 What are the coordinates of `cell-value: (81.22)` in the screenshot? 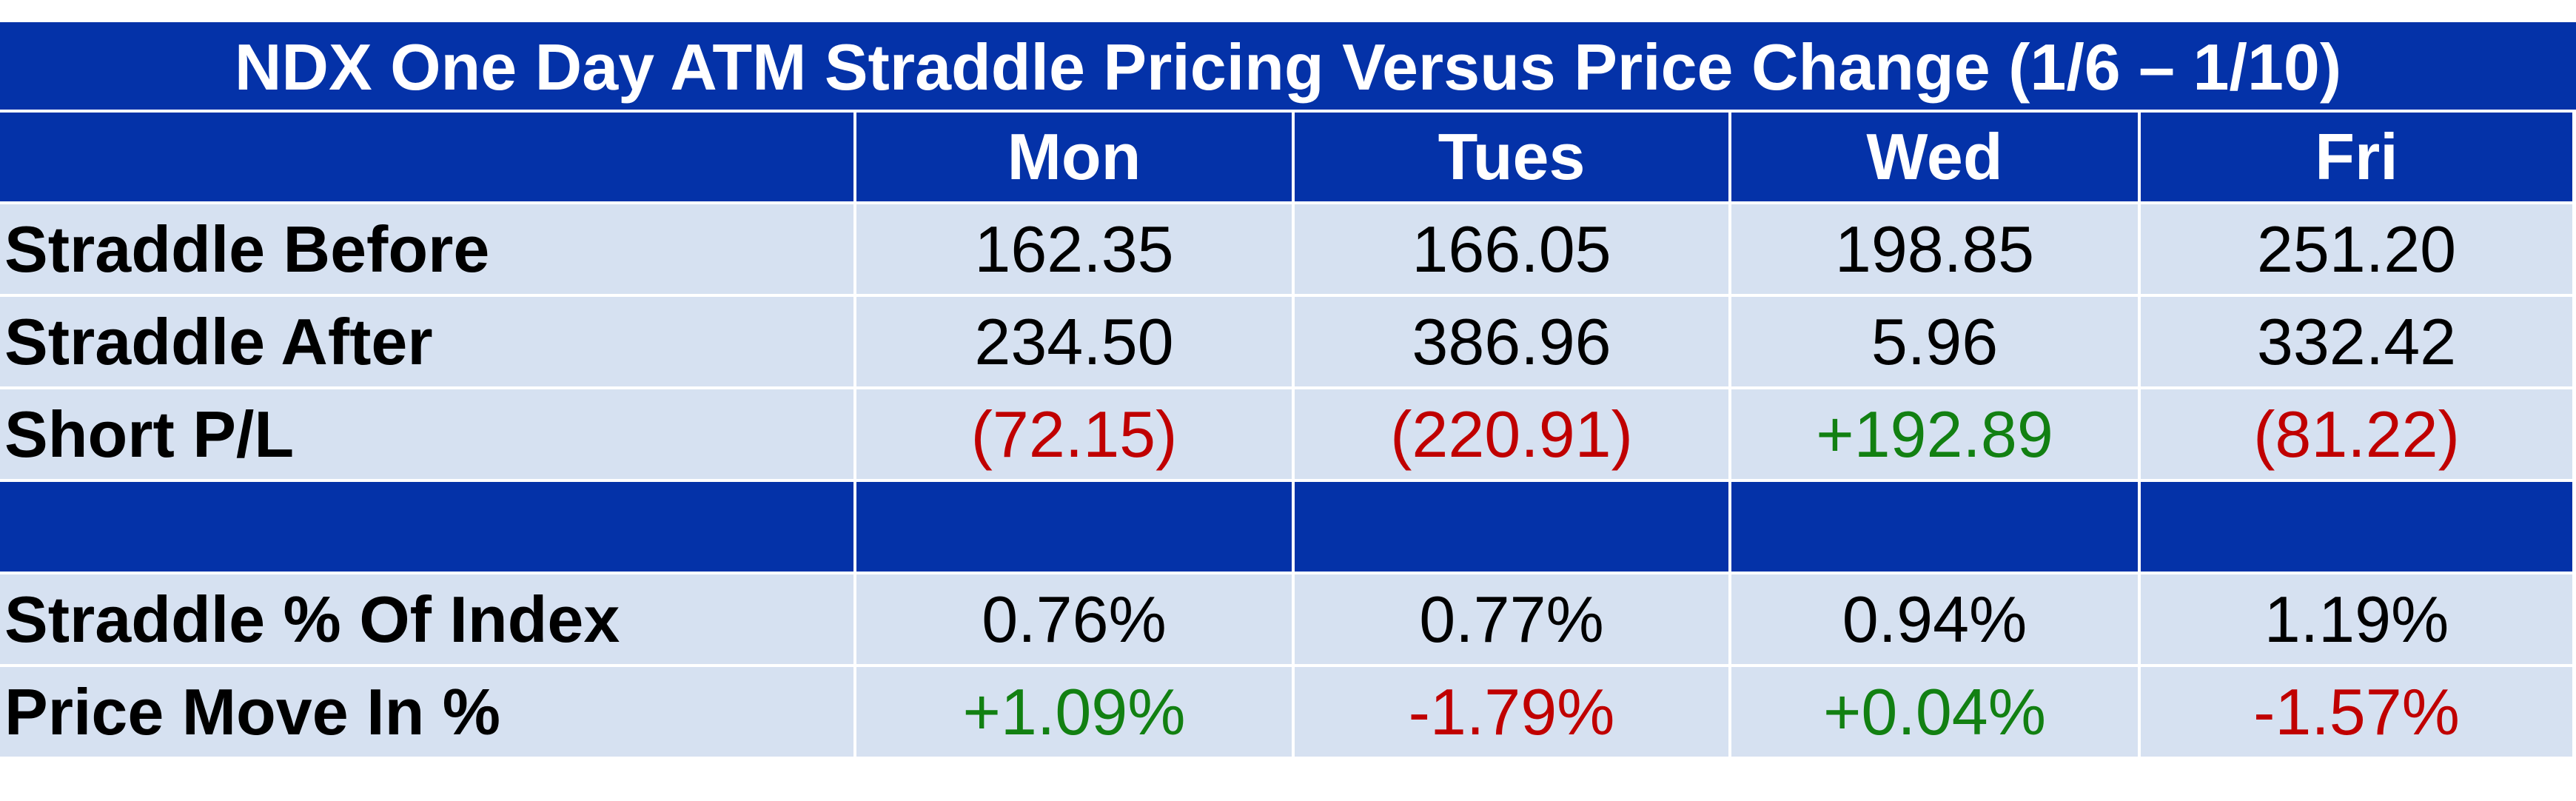 It's located at (2357, 435).